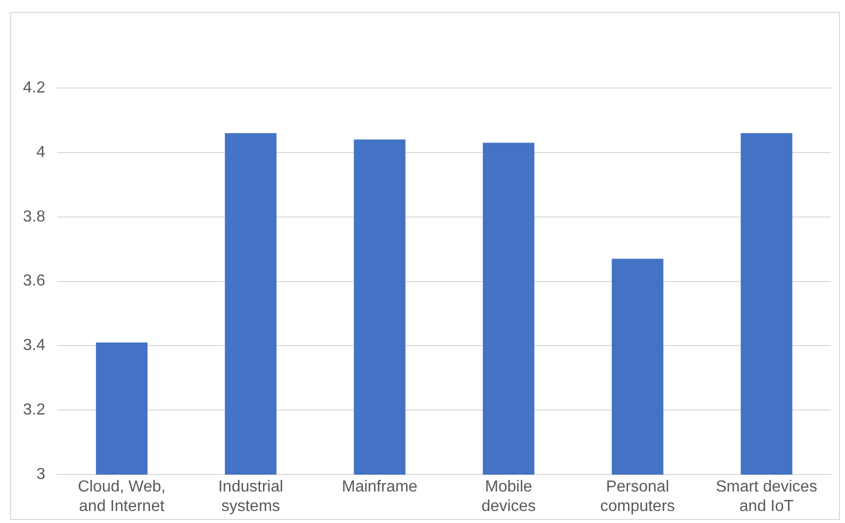  What do you see at coordinates (122, 496) in the screenshot?
I see `x-tick-label: Cloud, Web, and Internet` at bounding box center [122, 496].